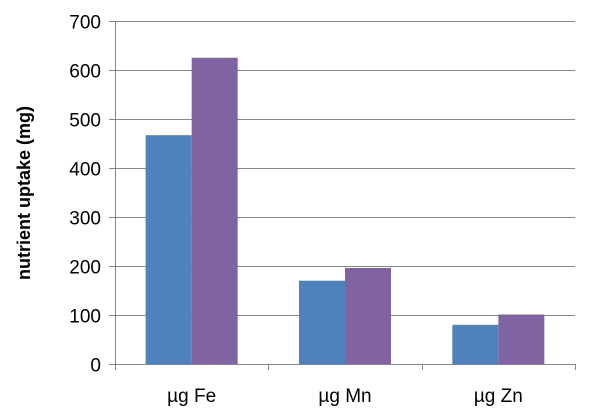  What do you see at coordinates (85, 72) in the screenshot?
I see `y-tick-label: 600` at bounding box center [85, 72].